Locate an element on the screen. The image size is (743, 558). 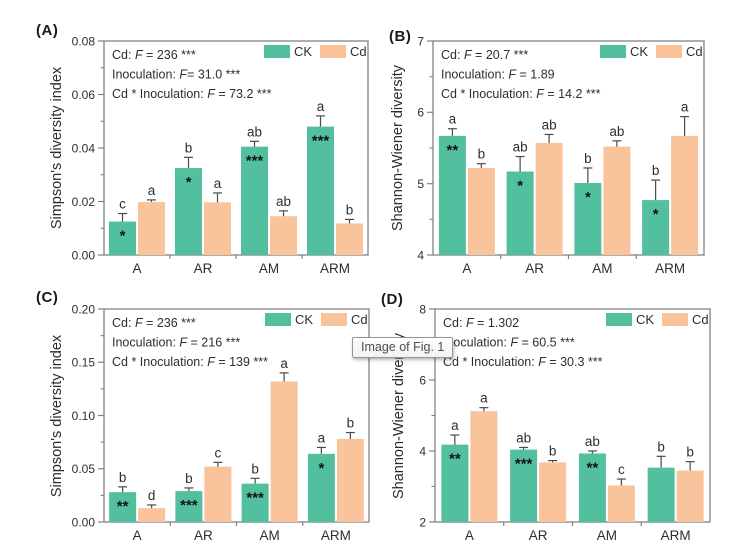
stats-line: Cd * Inoculation: F = 30.3 *** is located at coordinates (523, 362).